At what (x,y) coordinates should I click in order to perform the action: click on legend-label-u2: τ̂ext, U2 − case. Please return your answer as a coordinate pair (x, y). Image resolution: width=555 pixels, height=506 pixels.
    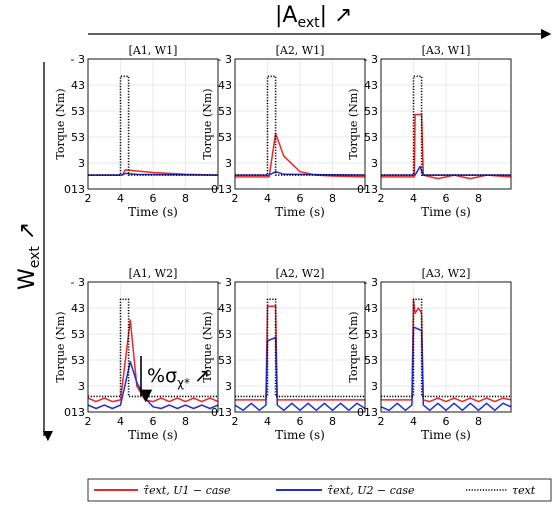
    Looking at the image, I should click on (371, 490).